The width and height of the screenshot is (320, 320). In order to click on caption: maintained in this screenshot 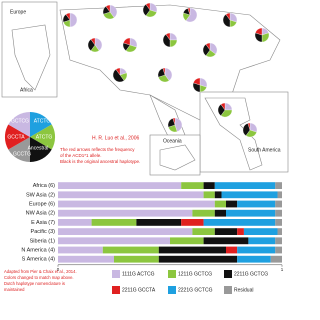, I will do `click(14, 289)`.